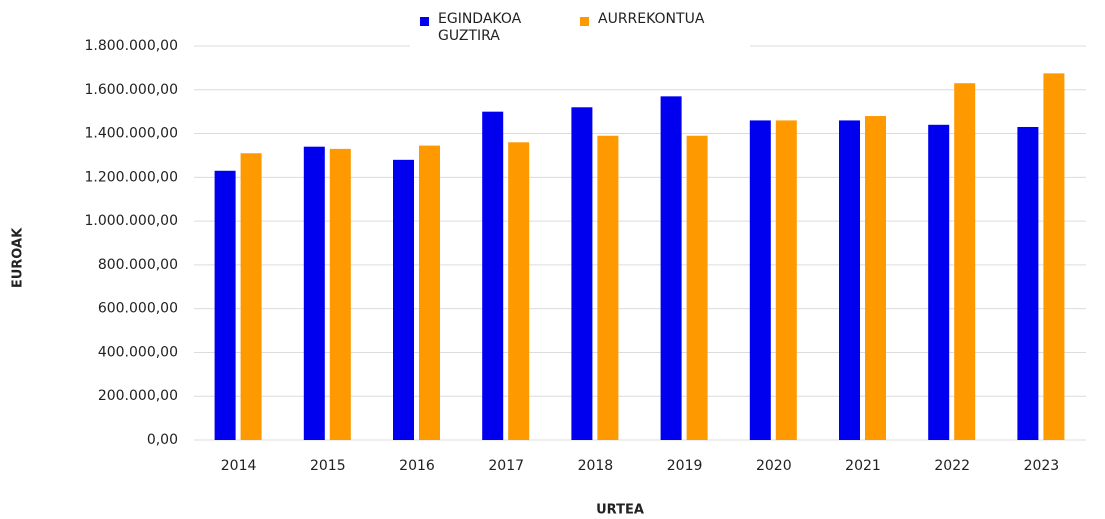  Describe the element at coordinates (596, 466) in the screenshot. I see `x-tick-label: 2018` at that location.